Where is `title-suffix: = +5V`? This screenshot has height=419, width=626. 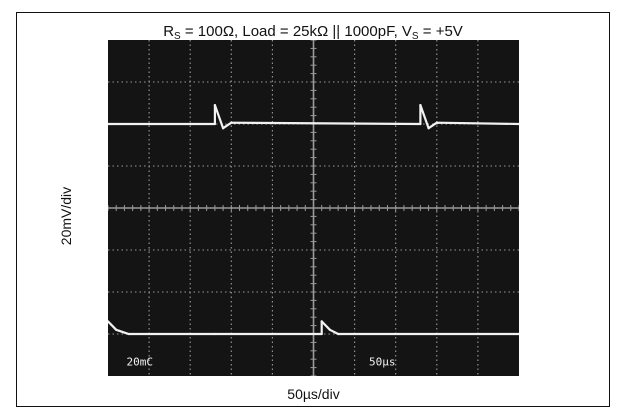
title-suffix: = +5V is located at coordinates (440, 31).